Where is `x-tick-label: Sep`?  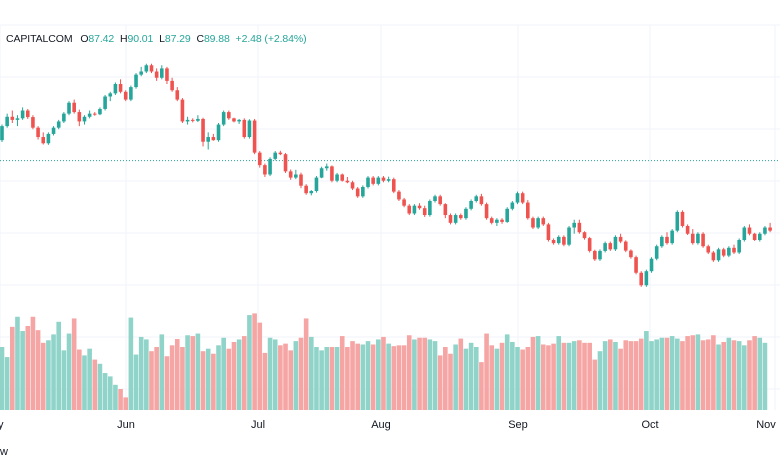 x-tick-label: Sep is located at coordinates (518, 425).